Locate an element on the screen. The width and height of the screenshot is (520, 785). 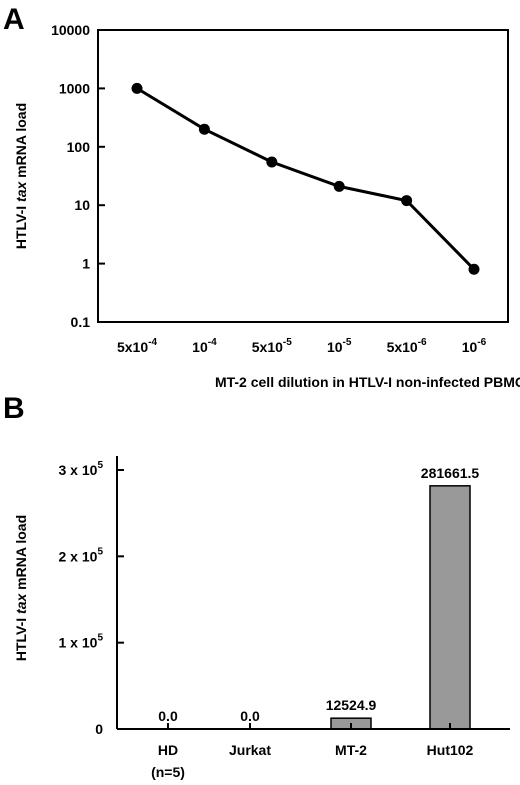
x-tick-label-a: 5x10⁻⁶ is located at coordinates (407, 346).